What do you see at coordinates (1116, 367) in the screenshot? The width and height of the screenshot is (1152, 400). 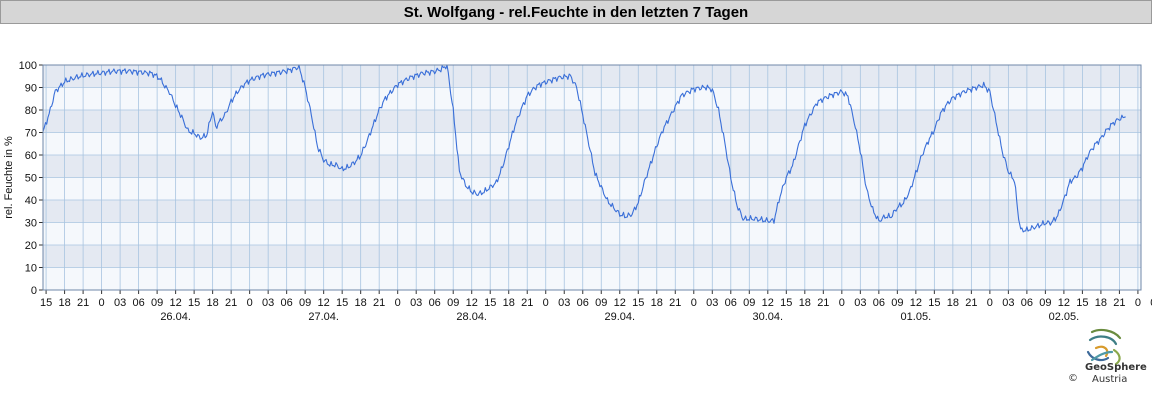 I see `logo-name: GeoSphere` at bounding box center [1116, 367].